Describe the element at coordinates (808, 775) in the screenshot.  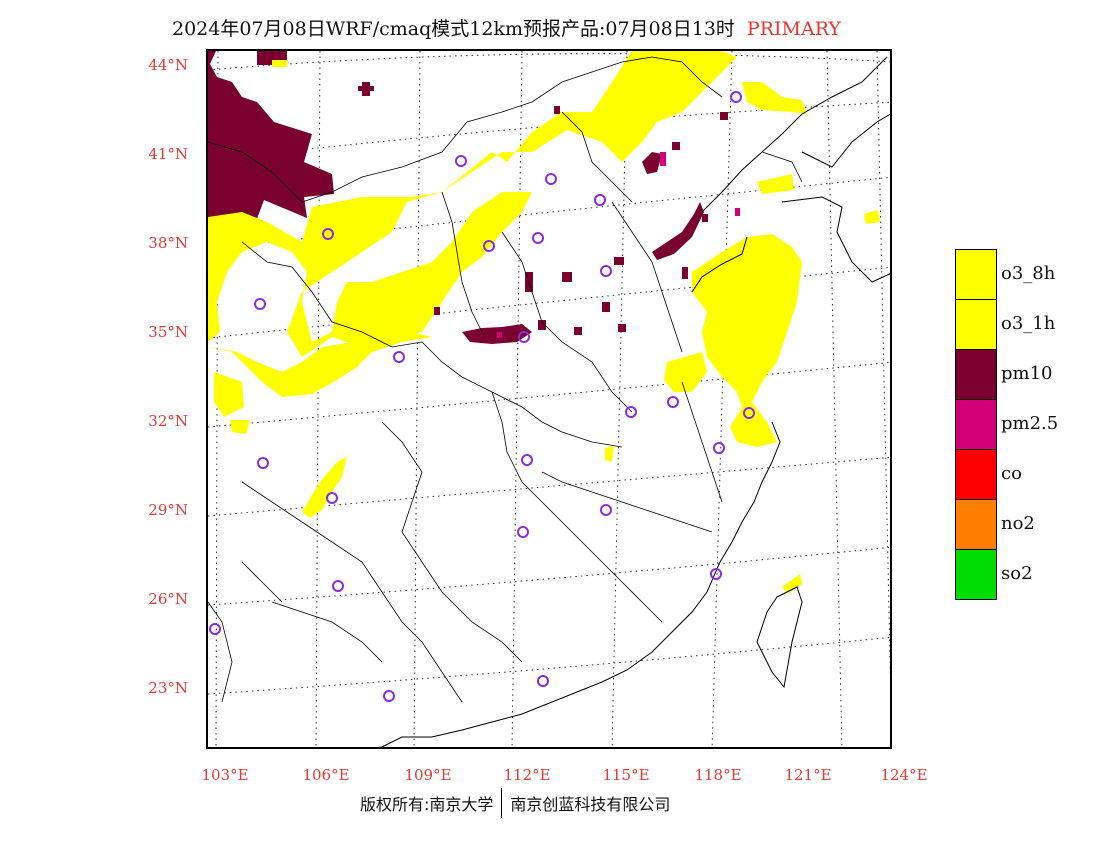
I see `lon-label-121: 121°E` at that location.